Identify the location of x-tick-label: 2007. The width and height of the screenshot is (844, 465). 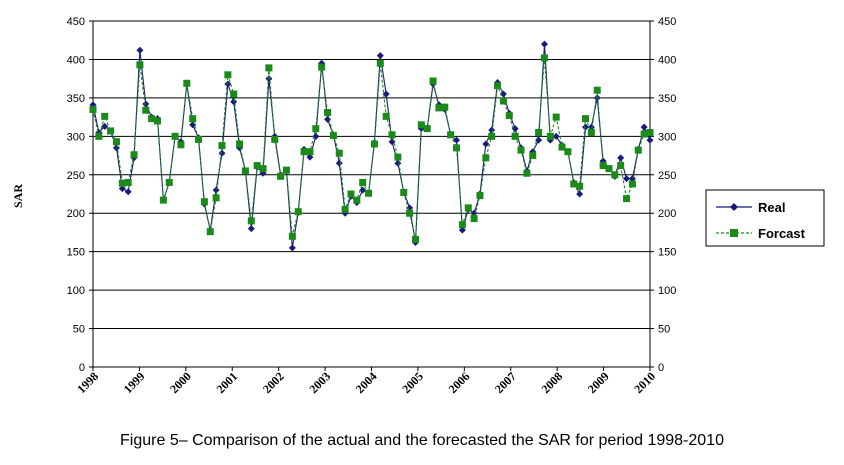
(505, 382).